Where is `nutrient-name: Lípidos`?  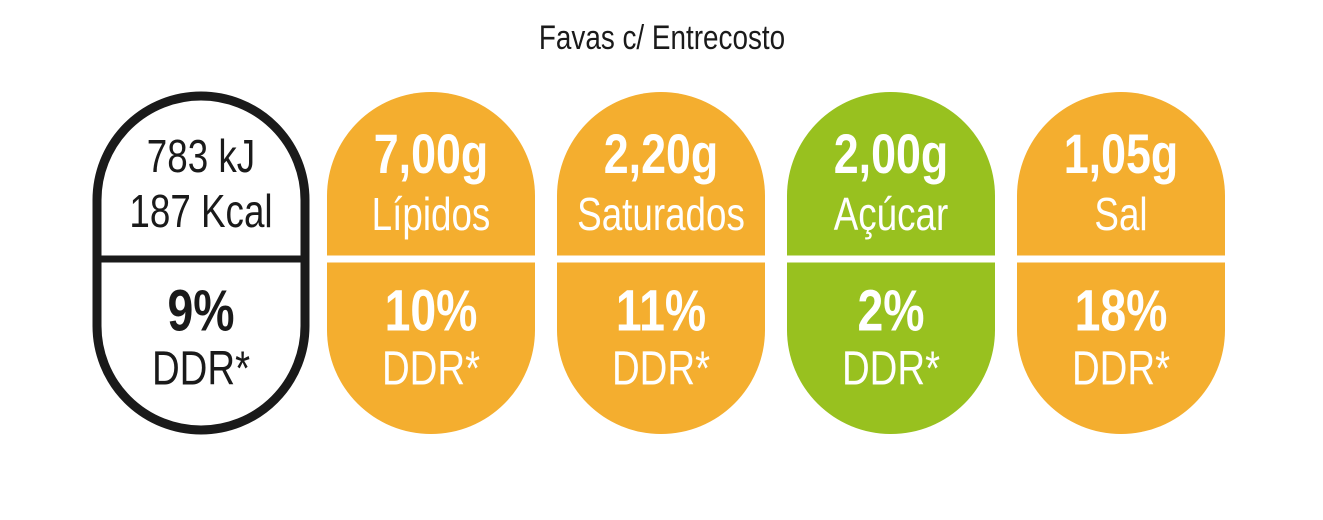
nutrient-name: Lípidos is located at coordinates (431, 214).